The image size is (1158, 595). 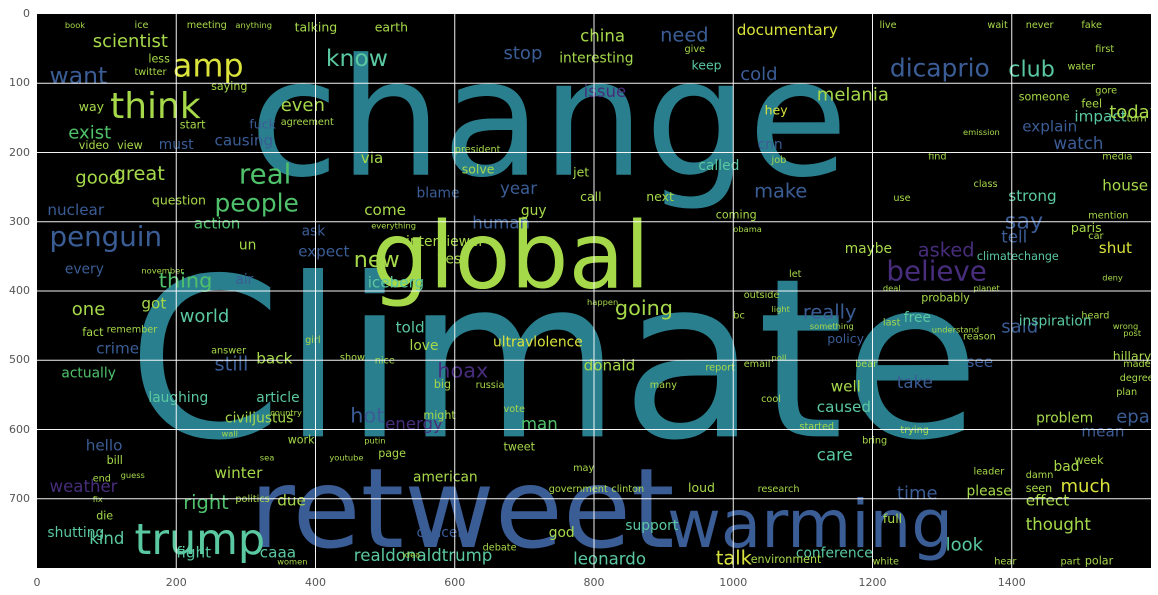 I want to click on word-nice: nice, so click(x=385, y=361).